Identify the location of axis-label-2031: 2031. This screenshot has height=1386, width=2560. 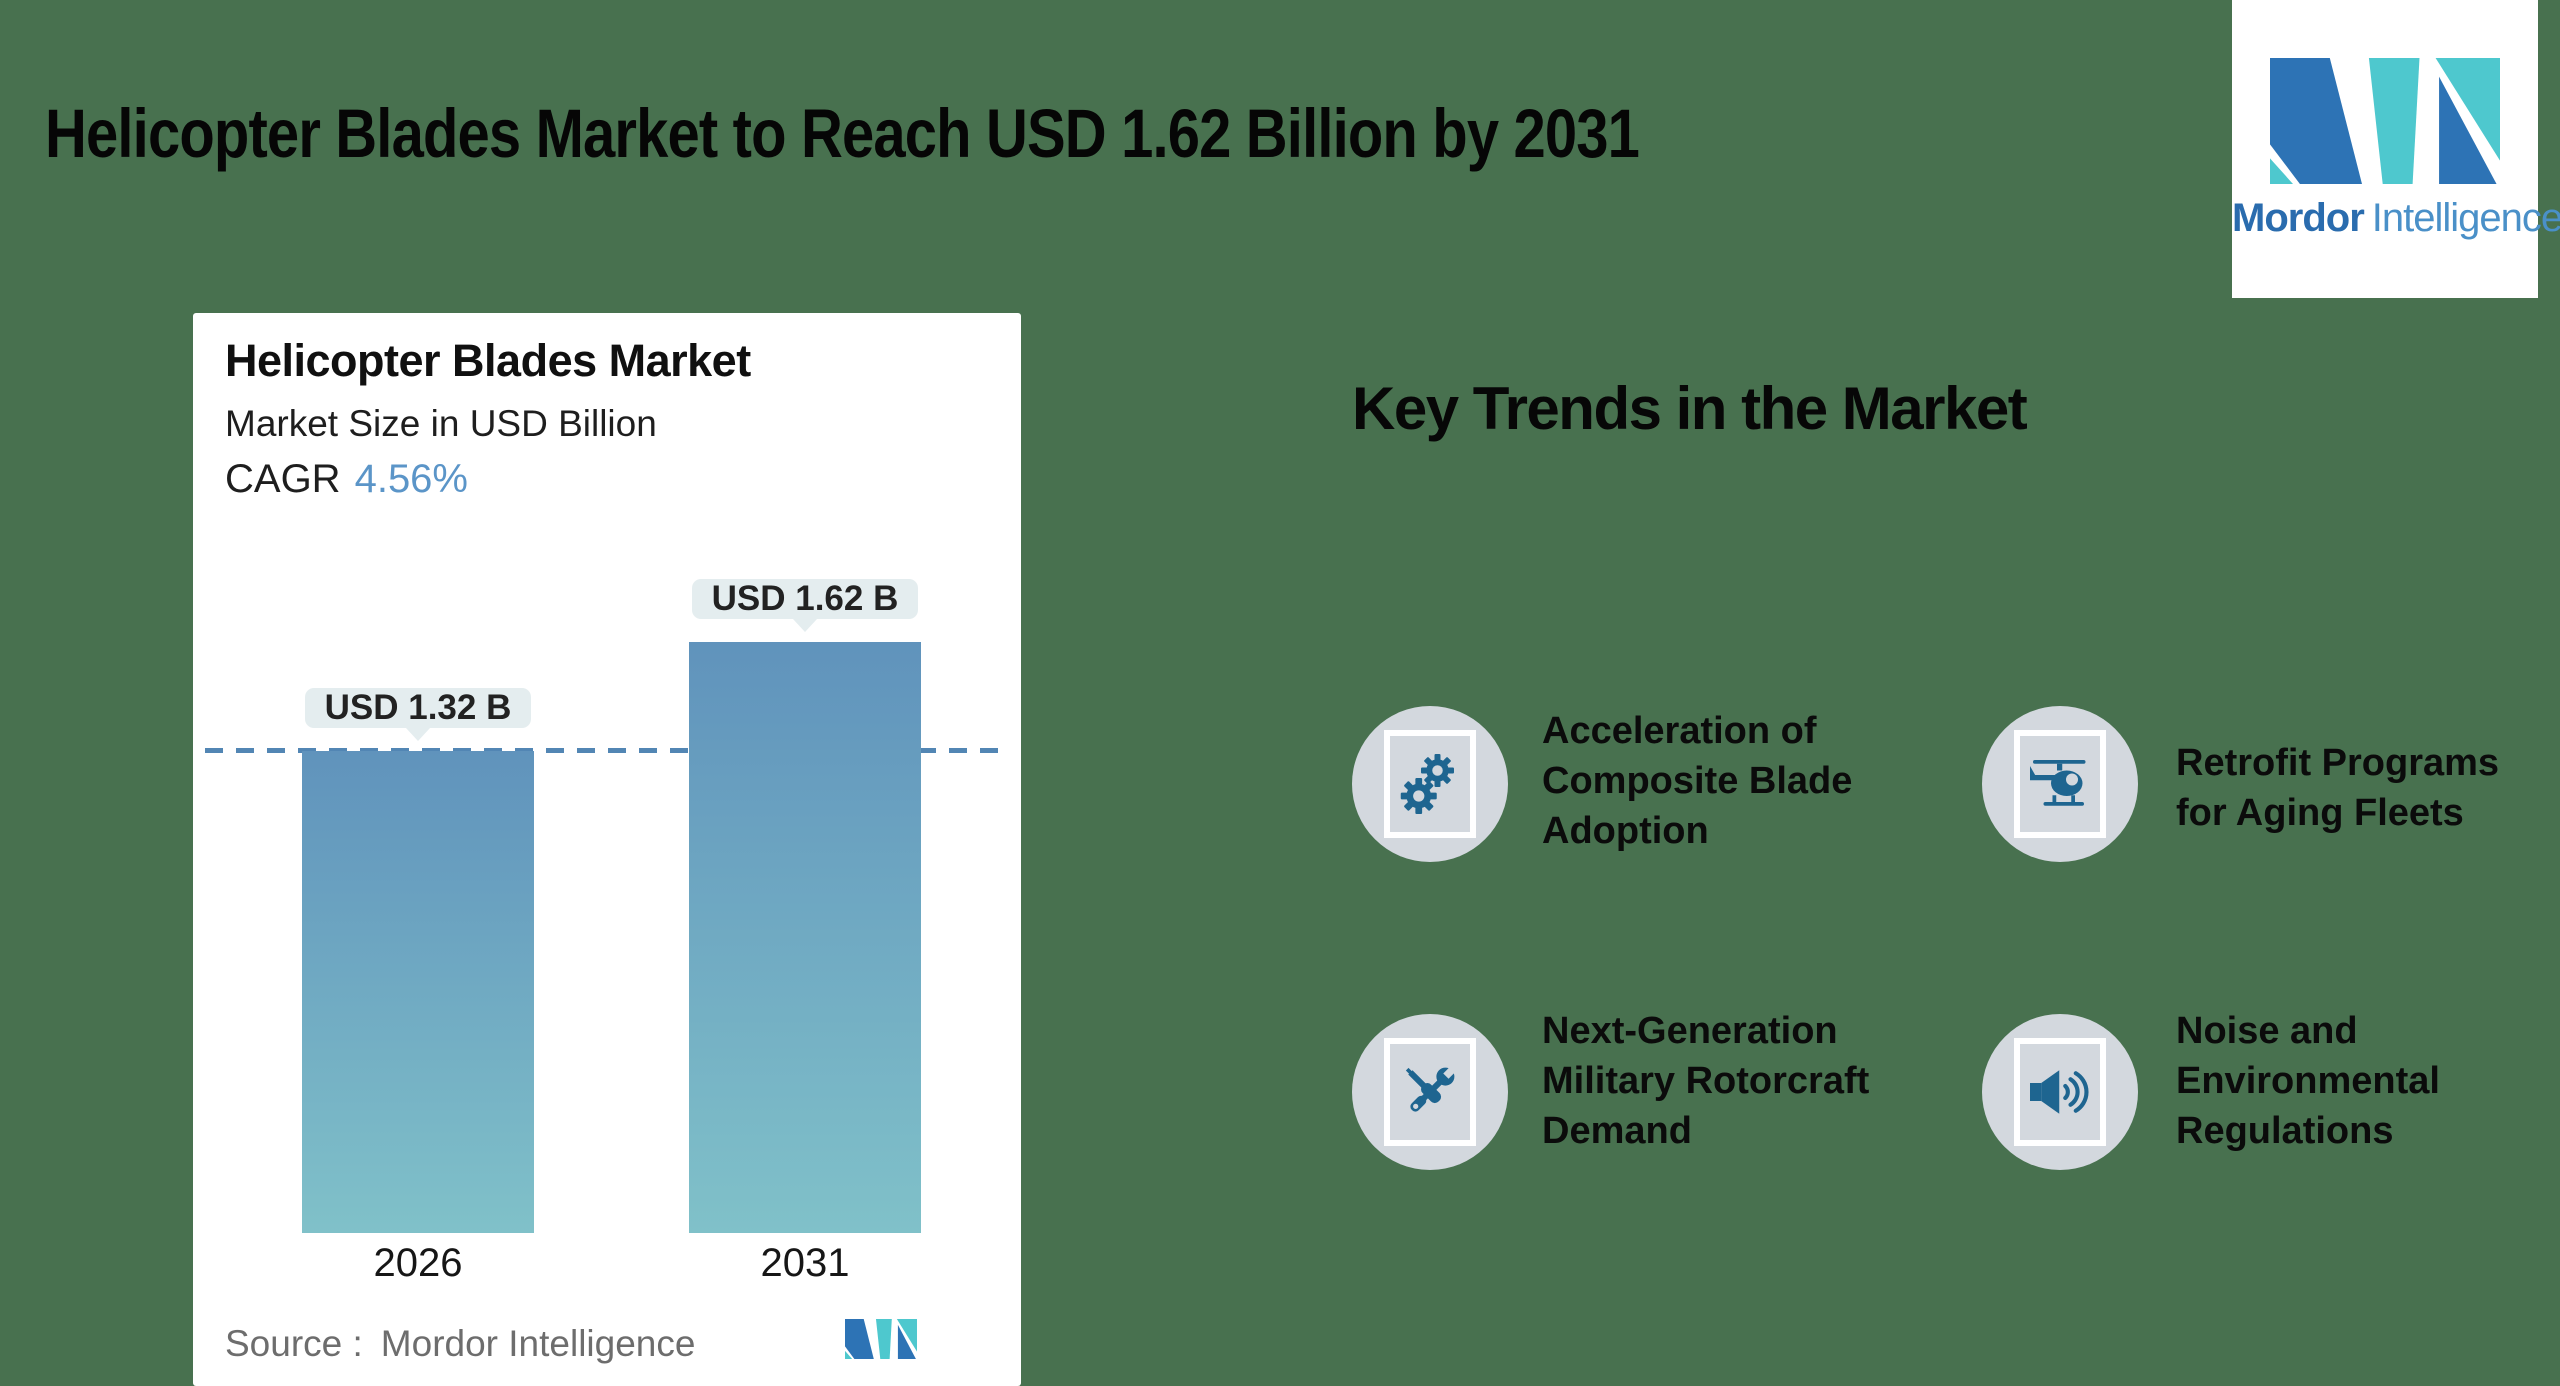
(805, 1263).